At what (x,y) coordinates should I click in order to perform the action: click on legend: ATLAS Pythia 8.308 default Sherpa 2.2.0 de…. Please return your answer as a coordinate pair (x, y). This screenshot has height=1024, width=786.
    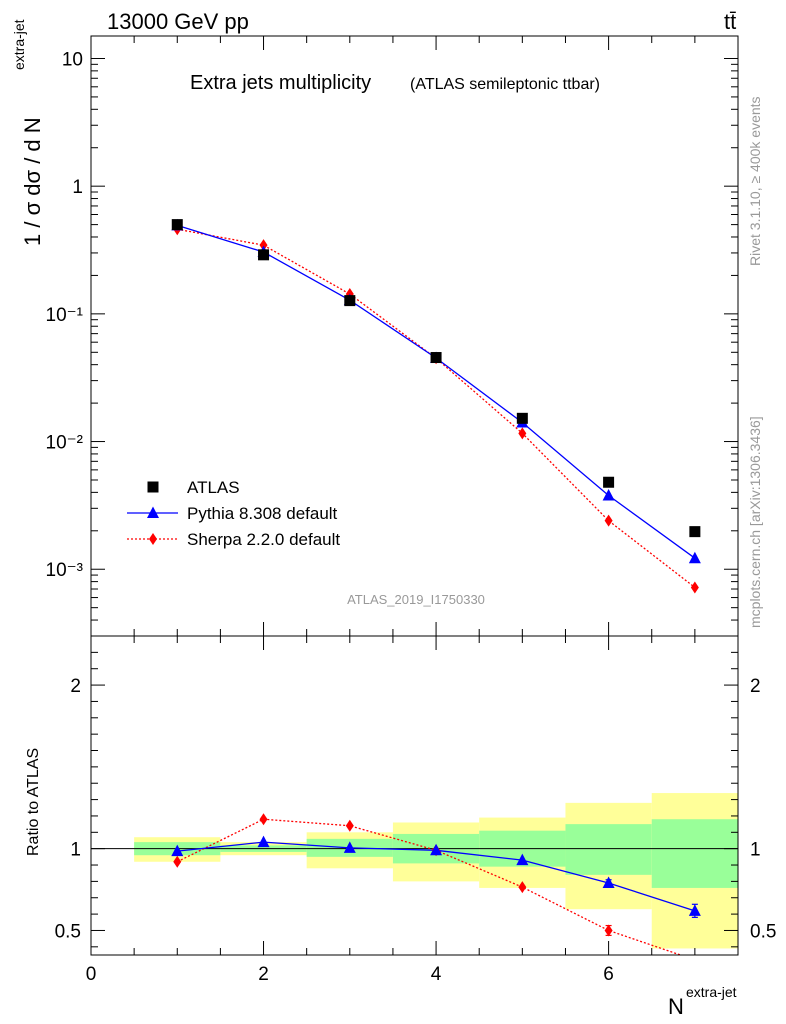
    Looking at the image, I should click on (233, 513).